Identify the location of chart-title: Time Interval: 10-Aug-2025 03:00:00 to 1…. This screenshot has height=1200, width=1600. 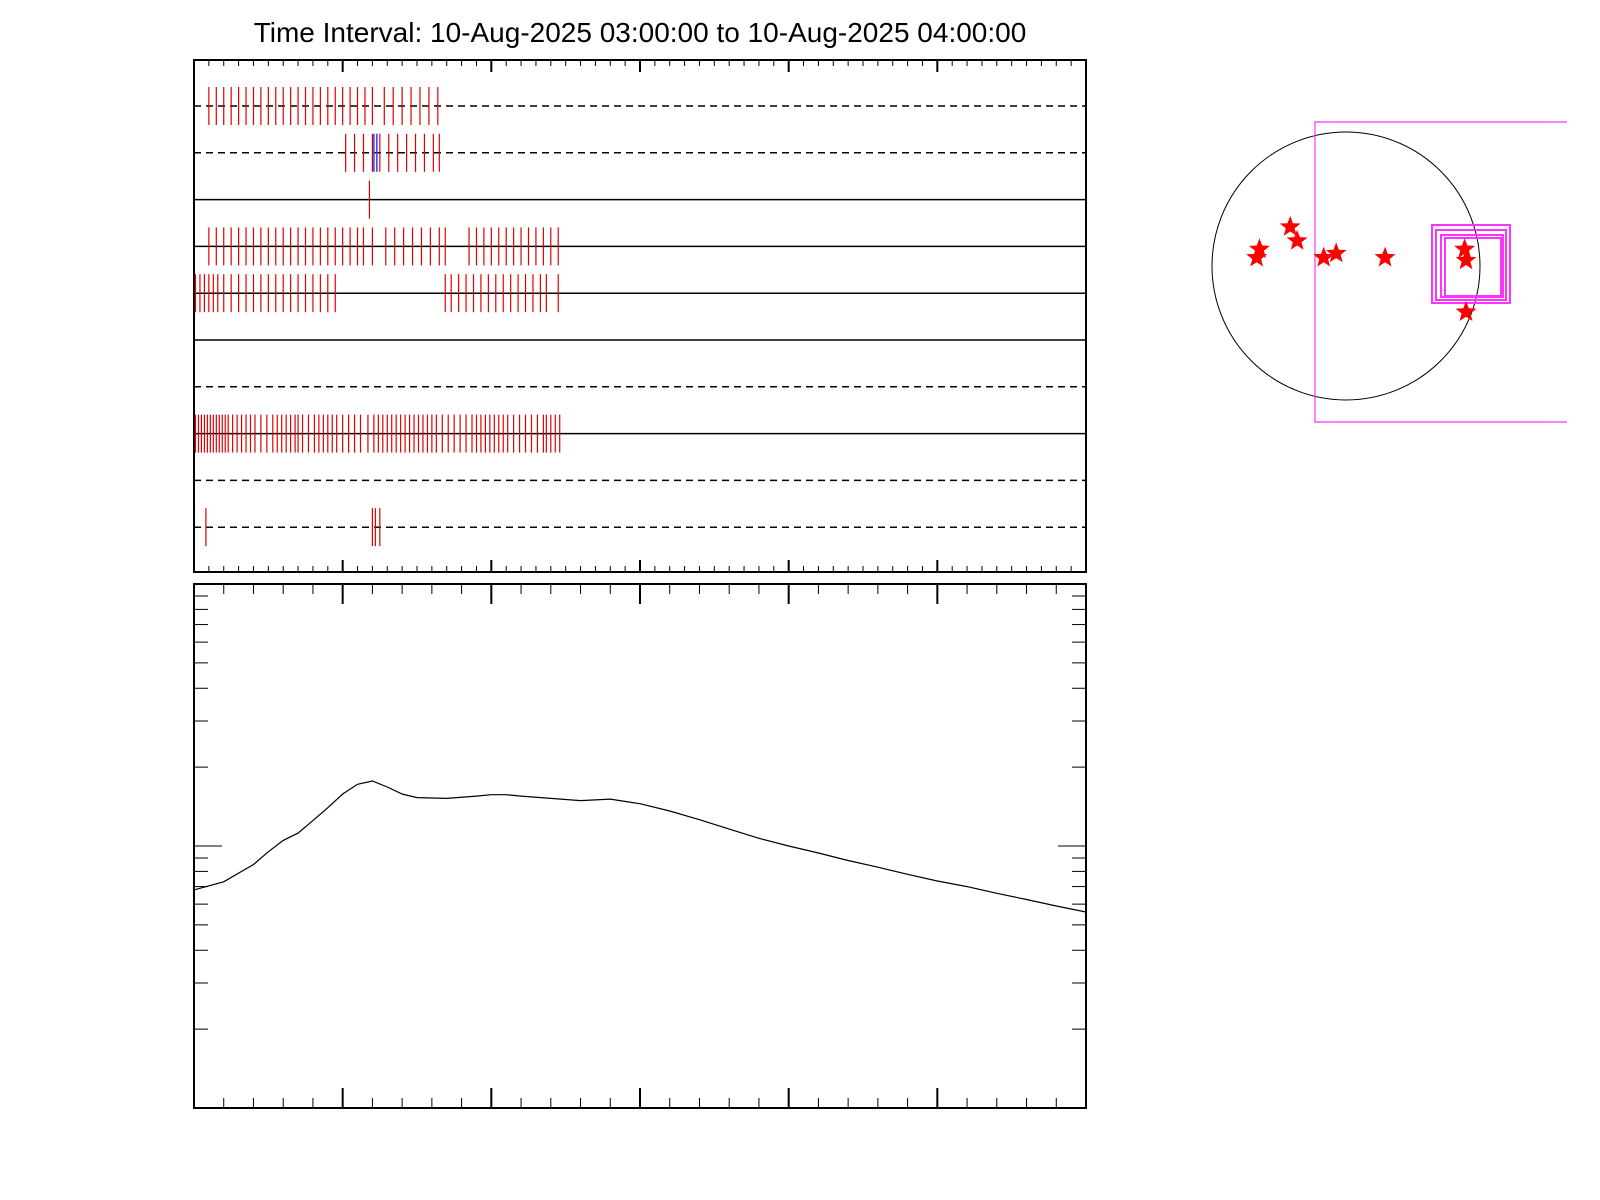
(640, 32).